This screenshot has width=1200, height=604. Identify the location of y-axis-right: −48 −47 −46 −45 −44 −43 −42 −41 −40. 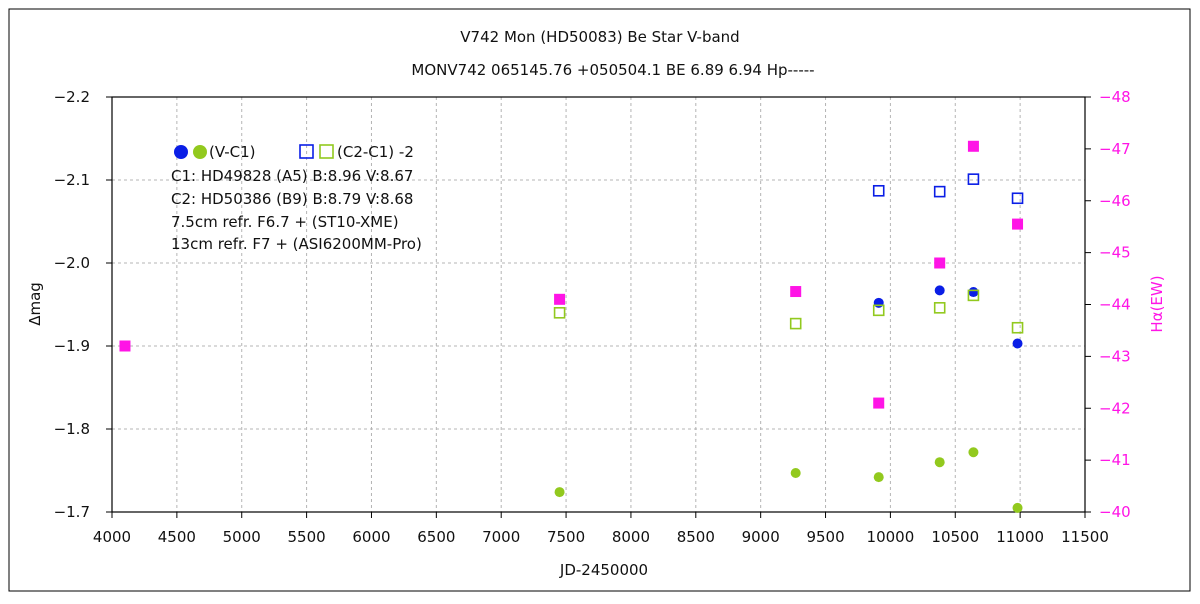
(1108, 304).